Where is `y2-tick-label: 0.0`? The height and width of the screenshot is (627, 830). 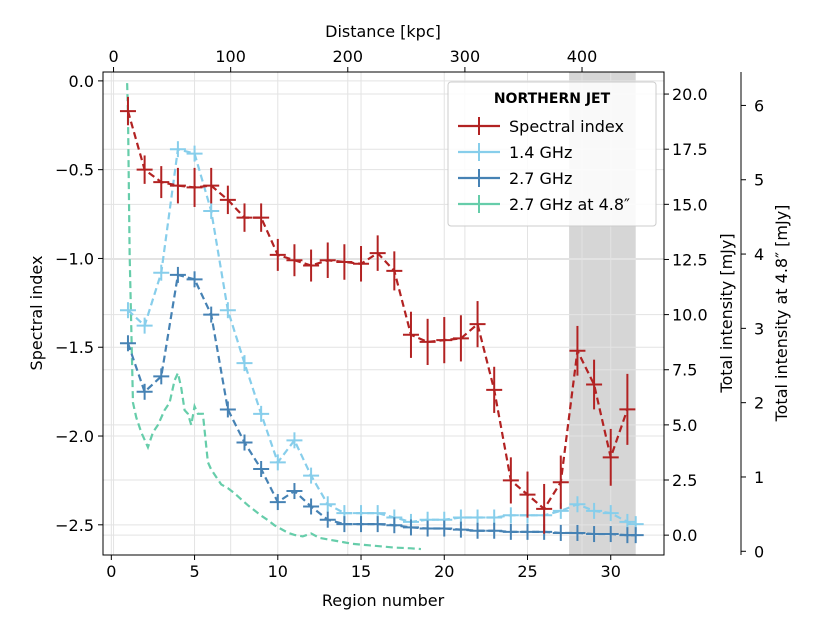
y2-tick-label: 0.0 is located at coordinates (684, 535).